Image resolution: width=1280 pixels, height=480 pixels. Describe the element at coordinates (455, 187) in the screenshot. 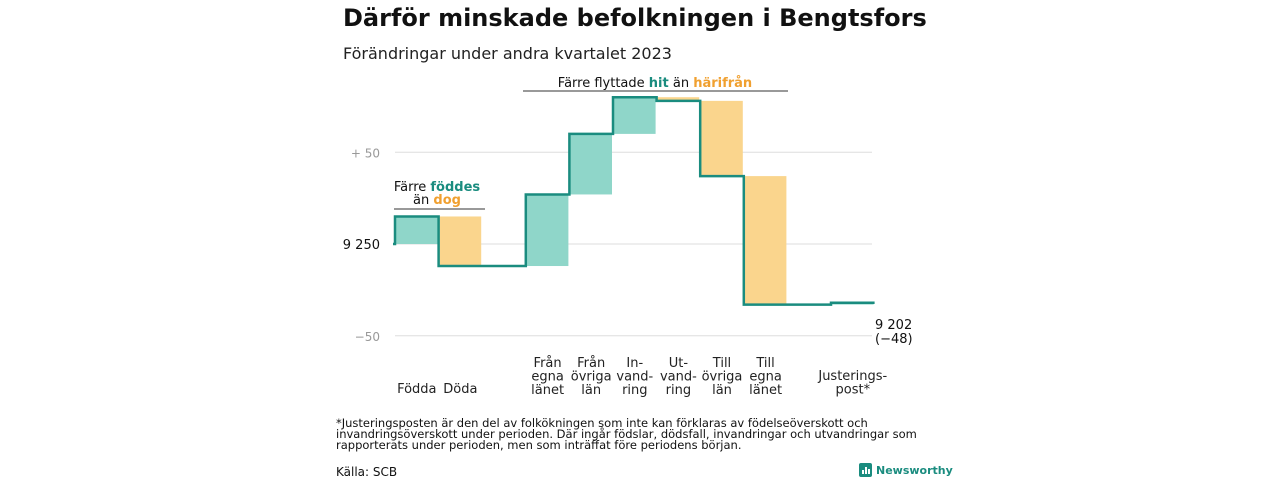

I see `annotation-segment: föddes` at that location.